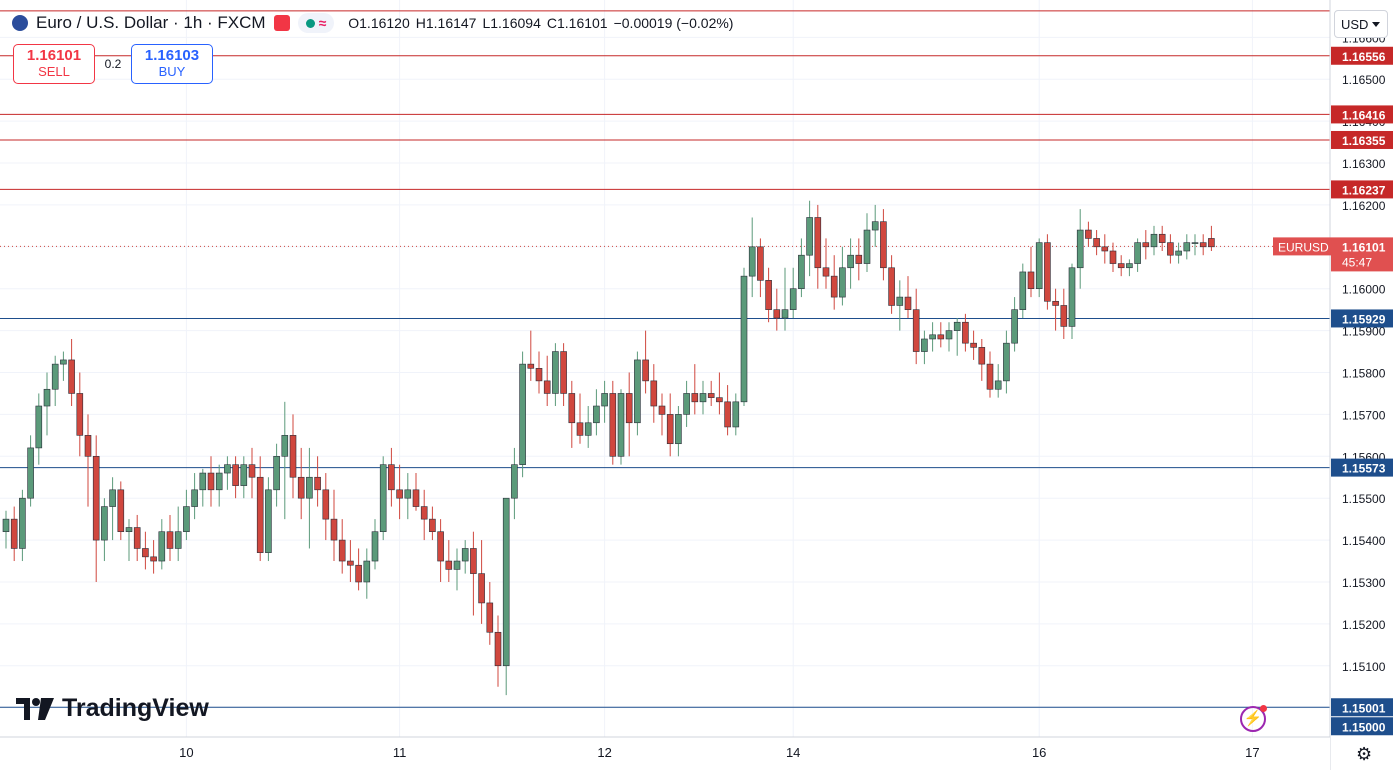  I want to click on high-value: H1.16147, so click(446, 23).